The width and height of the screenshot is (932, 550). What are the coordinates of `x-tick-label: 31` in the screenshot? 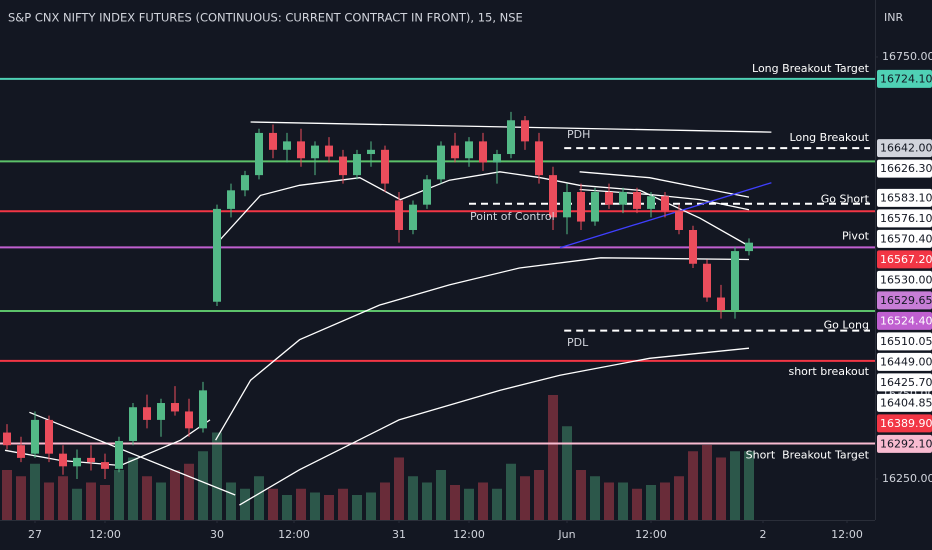 It's located at (399, 534).